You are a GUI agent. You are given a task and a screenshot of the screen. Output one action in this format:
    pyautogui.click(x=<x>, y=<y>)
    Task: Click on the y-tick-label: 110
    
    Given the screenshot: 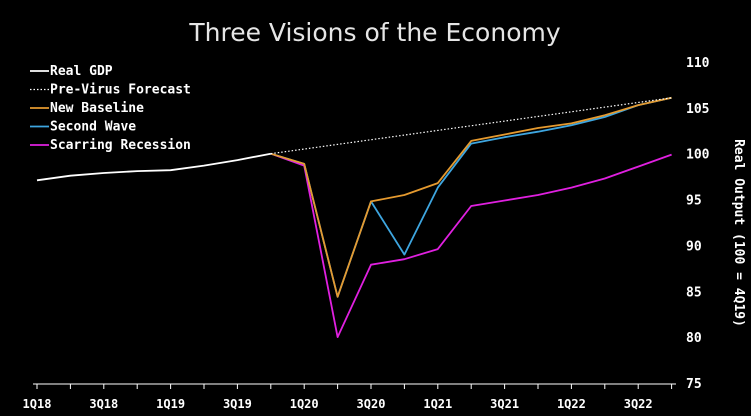 What is the action you would take?
    pyautogui.click(x=698, y=63)
    